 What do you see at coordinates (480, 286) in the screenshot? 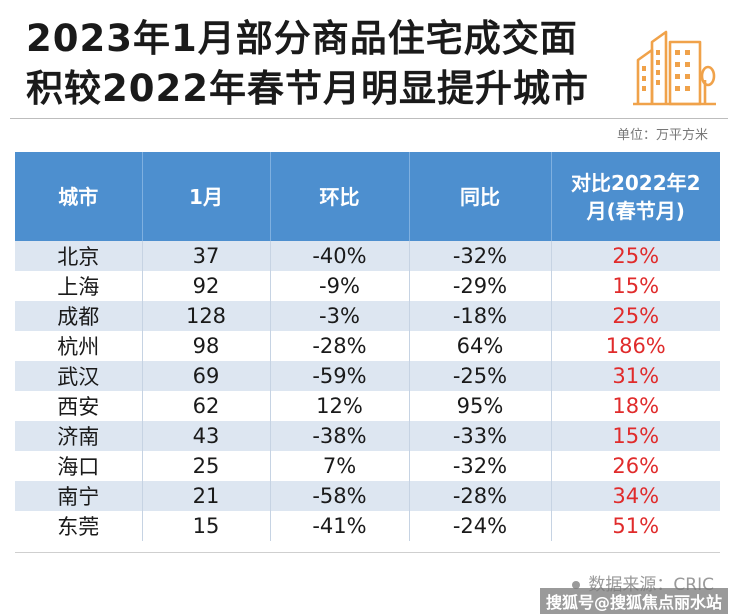
I see `cell-yoy: -29%` at bounding box center [480, 286].